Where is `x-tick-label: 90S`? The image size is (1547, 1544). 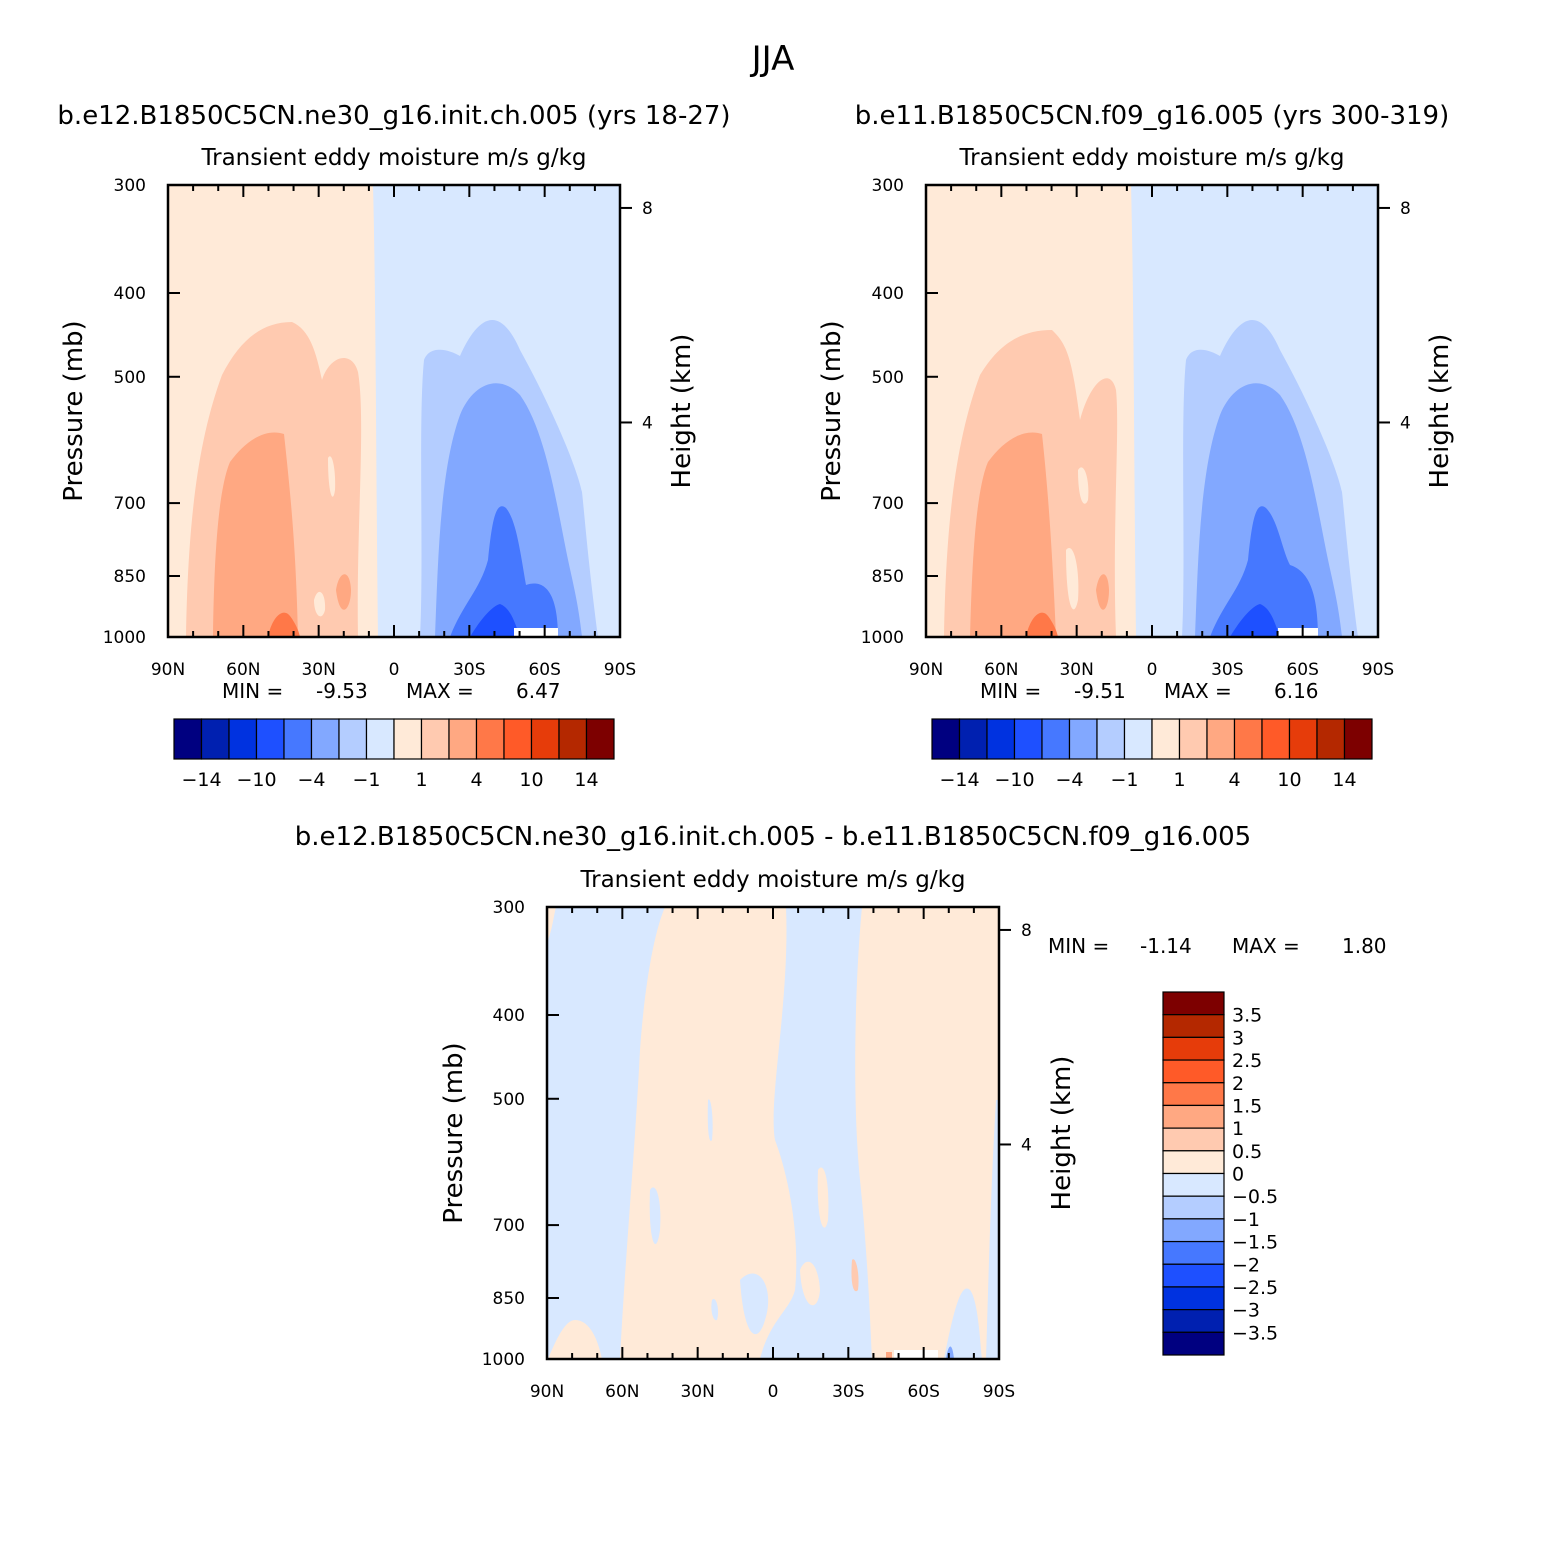 x-tick-label: 90S is located at coordinates (620, 670).